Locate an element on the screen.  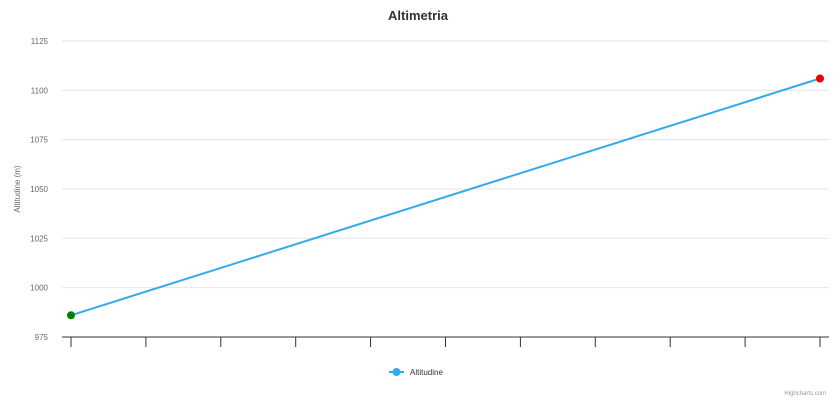
legend-item-label: Altitudine is located at coordinates (426, 372).